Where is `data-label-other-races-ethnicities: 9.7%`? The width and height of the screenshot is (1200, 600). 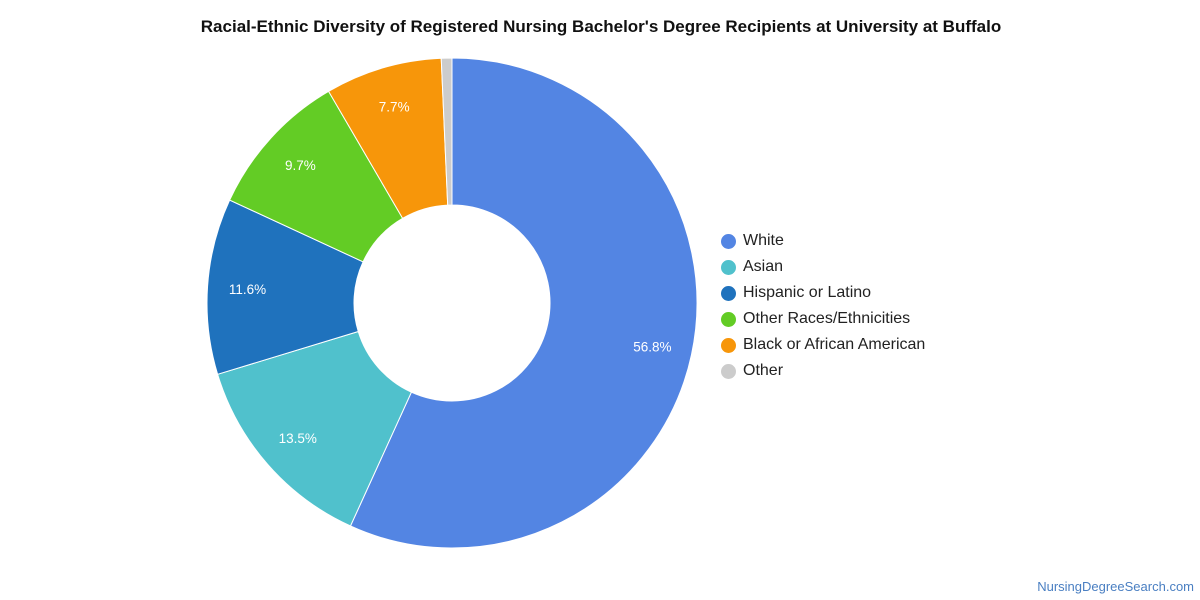 data-label-other-races-ethnicities: 9.7% is located at coordinates (300, 165).